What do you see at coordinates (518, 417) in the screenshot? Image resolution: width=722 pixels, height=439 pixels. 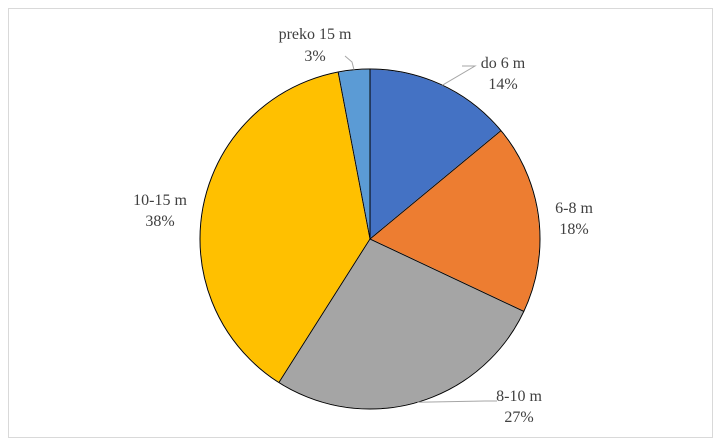 I see `slice-percent-8-10-m: 27%` at bounding box center [518, 417].